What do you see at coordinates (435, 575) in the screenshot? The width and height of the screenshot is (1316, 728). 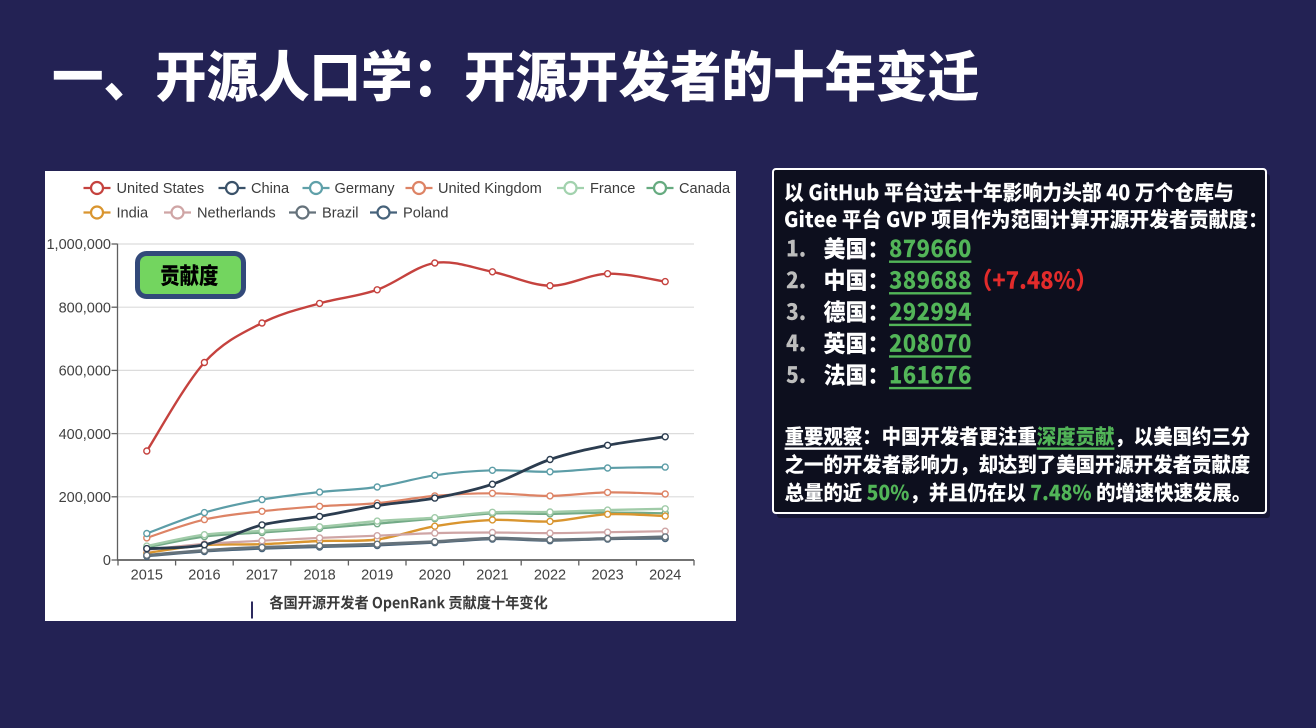 I see `svg-text: 2020` at bounding box center [435, 575].